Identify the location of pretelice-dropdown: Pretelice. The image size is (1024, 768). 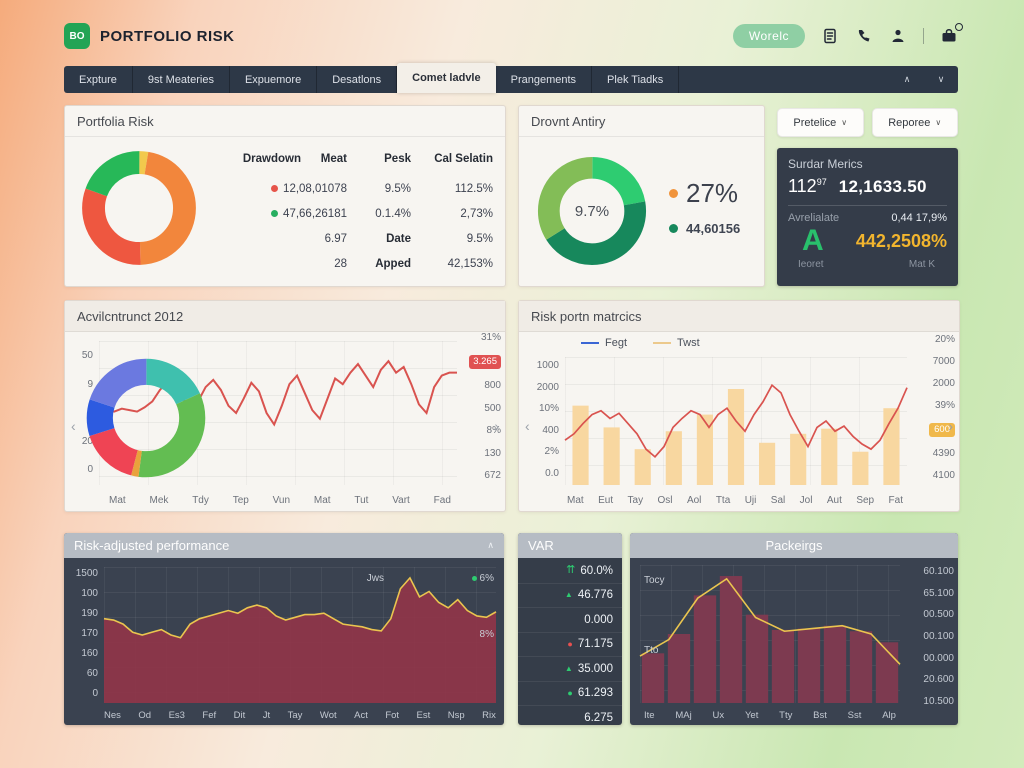
(820, 122).